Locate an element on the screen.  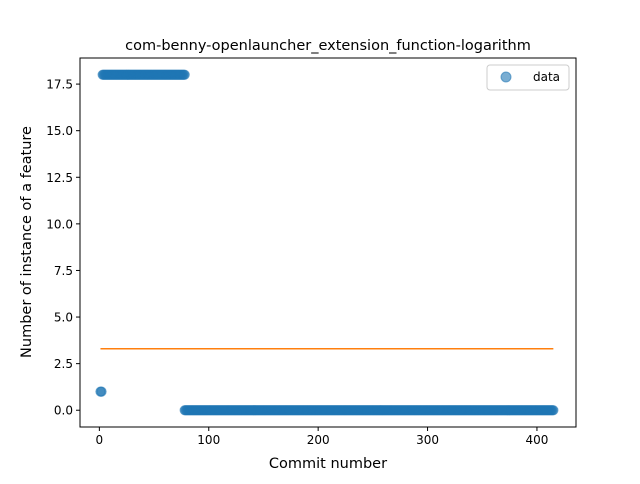
x-tick-label: 200 is located at coordinates (318, 440).